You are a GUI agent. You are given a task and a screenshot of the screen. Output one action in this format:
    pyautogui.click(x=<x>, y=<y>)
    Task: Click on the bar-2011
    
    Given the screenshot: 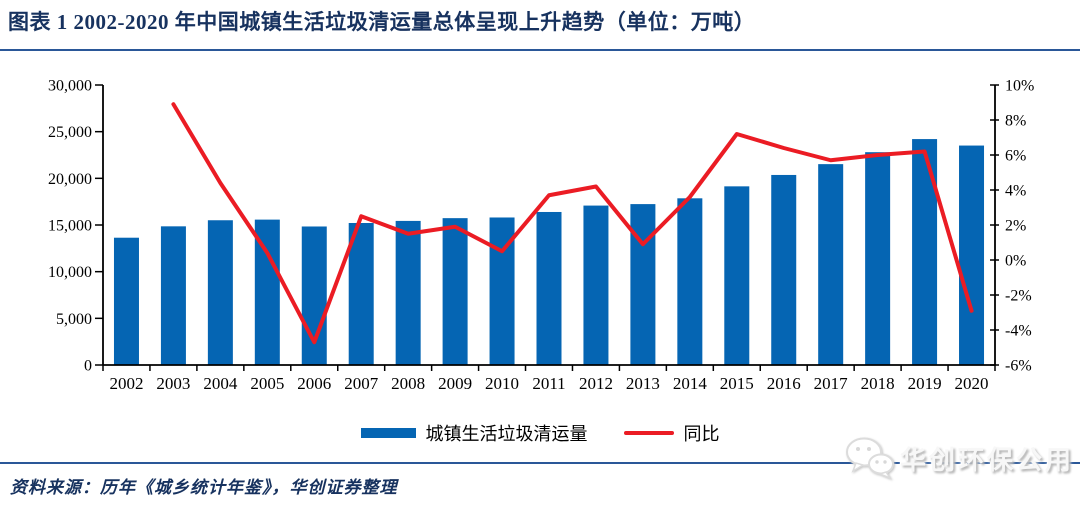 What is the action you would take?
    pyautogui.click(x=549, y=288)
    